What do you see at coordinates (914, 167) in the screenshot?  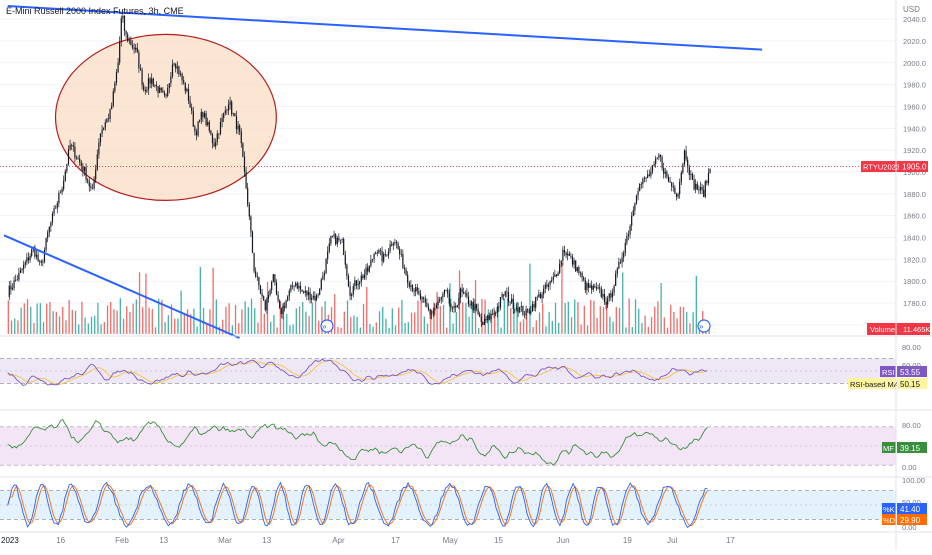 I see `last-price-text: 1905.0` at bounding box center [914, 167].